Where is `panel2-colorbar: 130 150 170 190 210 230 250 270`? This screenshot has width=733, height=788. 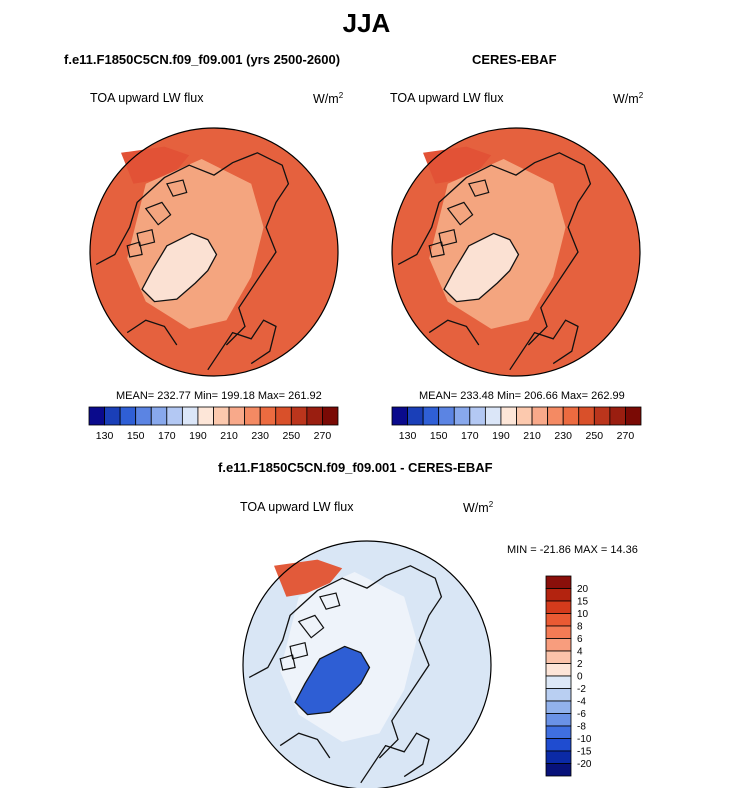 panel2-colorbar: 130 150 170 190 210 230 250 270 is located at coordinates (516, 424).